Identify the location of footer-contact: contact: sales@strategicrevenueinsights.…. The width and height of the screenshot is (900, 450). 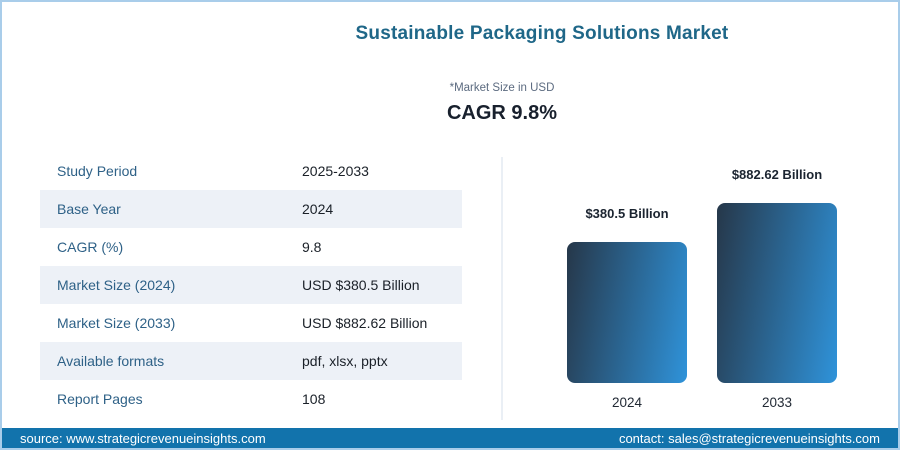
(749, 438).